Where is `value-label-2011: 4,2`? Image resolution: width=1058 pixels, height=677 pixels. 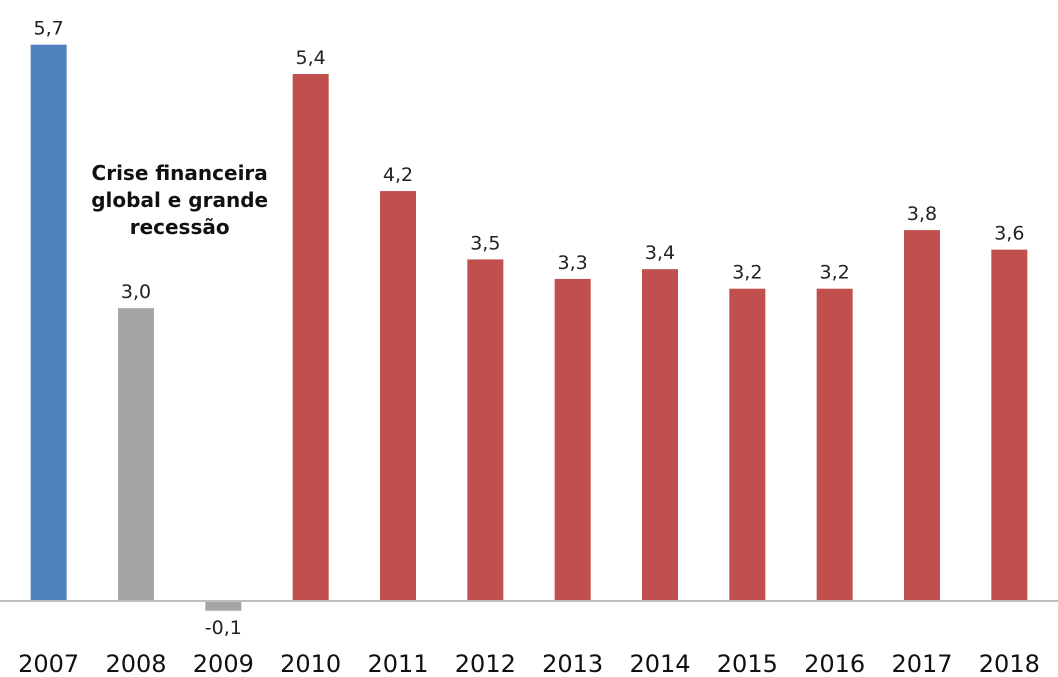 value-label-2011: 4,2 is located at coordinates (398, 175).